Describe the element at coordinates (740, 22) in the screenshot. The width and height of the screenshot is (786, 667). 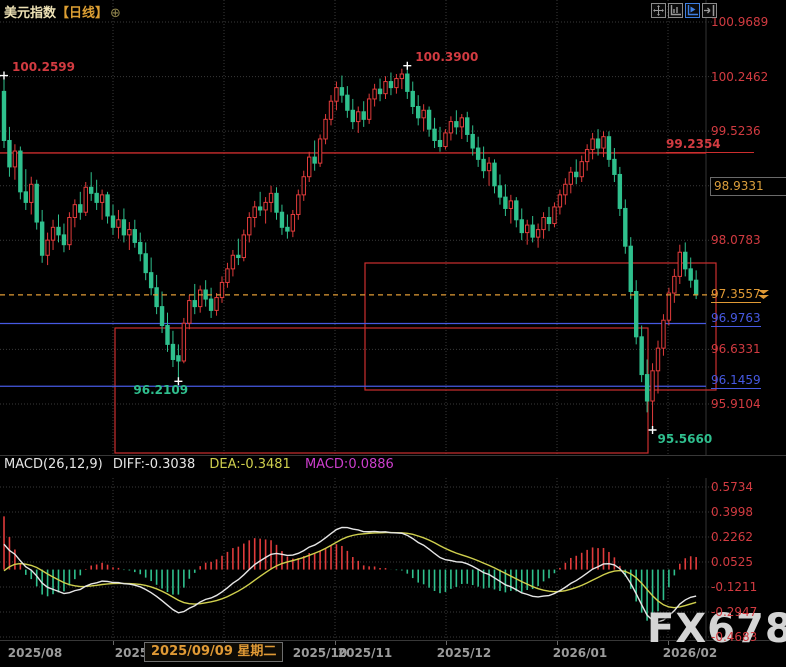
I see `price-tick-label: 100.9689` at that location.